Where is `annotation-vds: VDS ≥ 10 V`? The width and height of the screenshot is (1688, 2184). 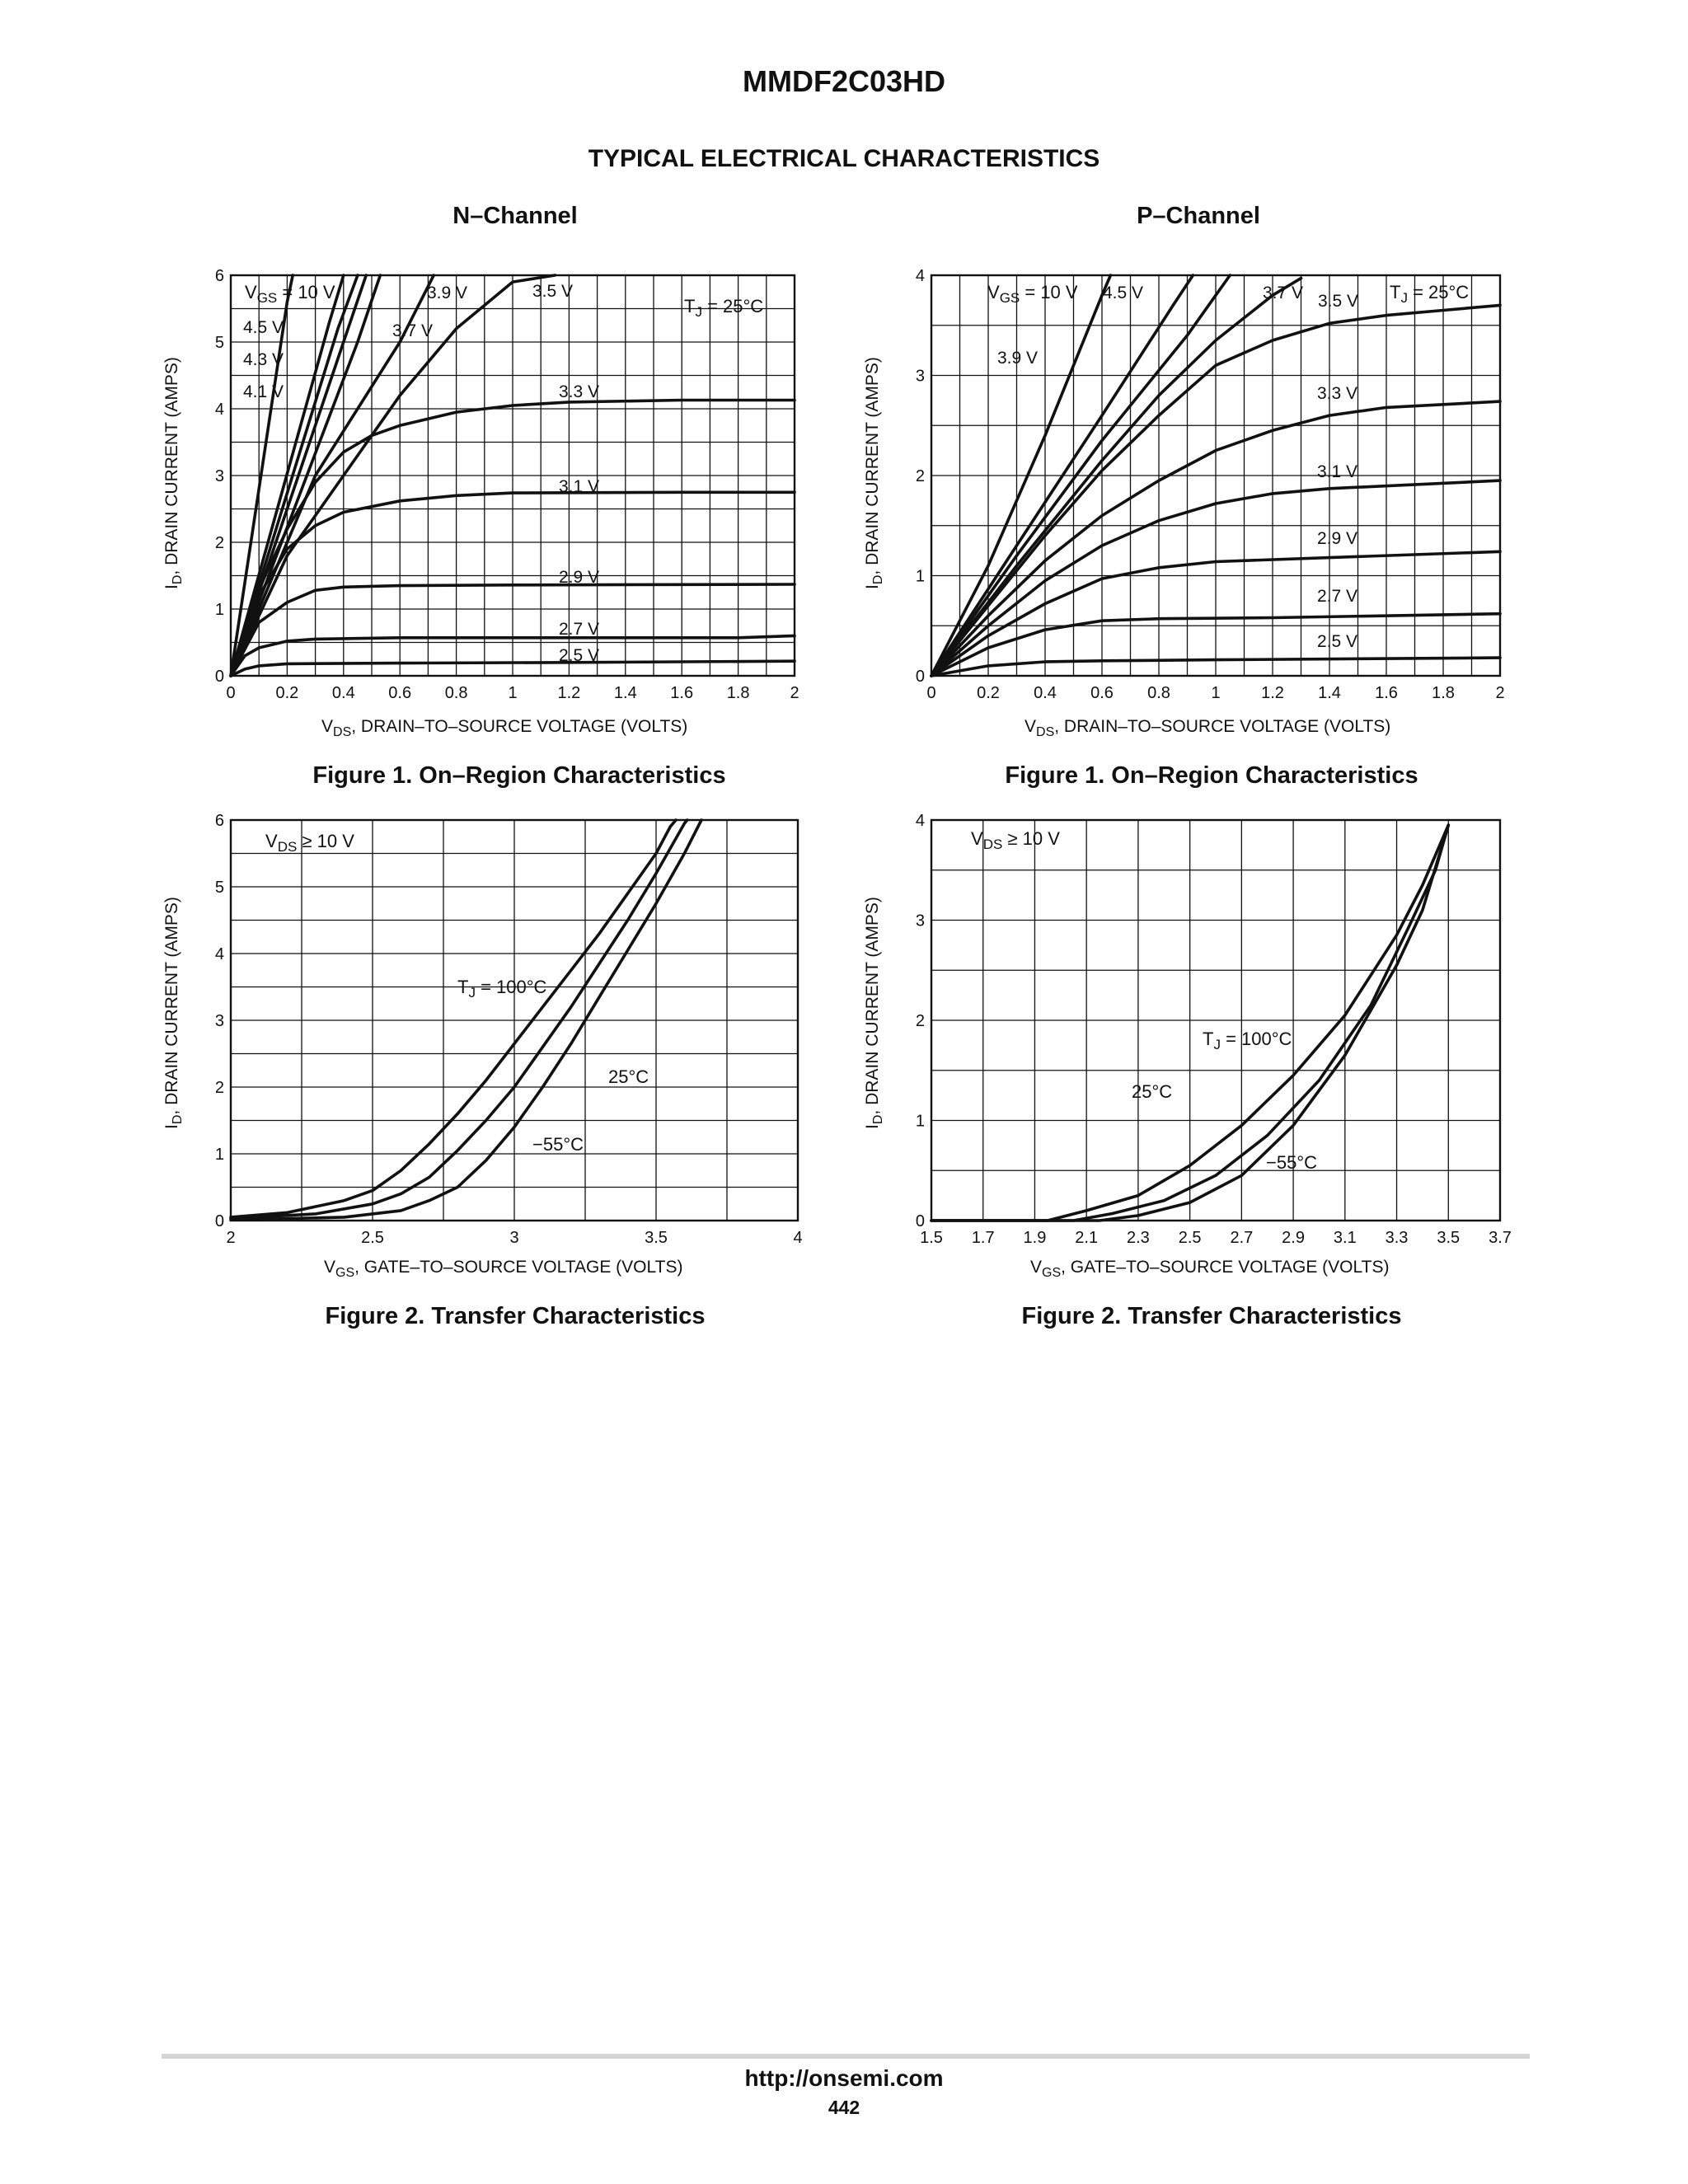 annotation-vds: VDS ≥ 10 V is located at coordinates (310, 843).